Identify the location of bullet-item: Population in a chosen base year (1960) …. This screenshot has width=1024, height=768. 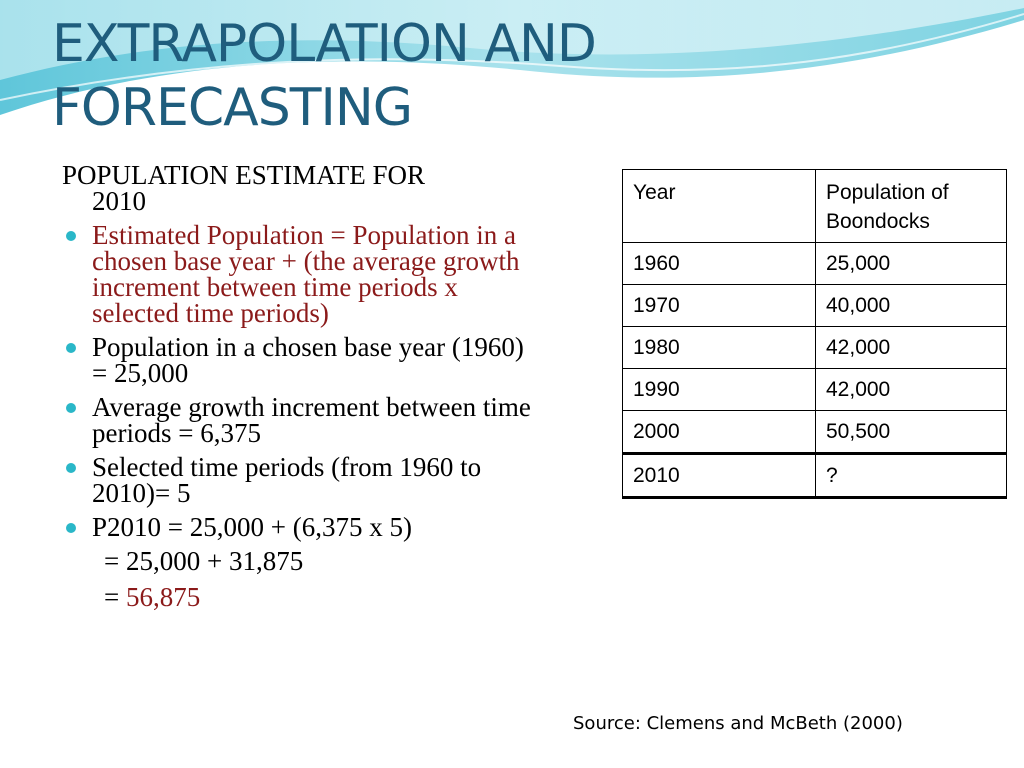
(302, 360).